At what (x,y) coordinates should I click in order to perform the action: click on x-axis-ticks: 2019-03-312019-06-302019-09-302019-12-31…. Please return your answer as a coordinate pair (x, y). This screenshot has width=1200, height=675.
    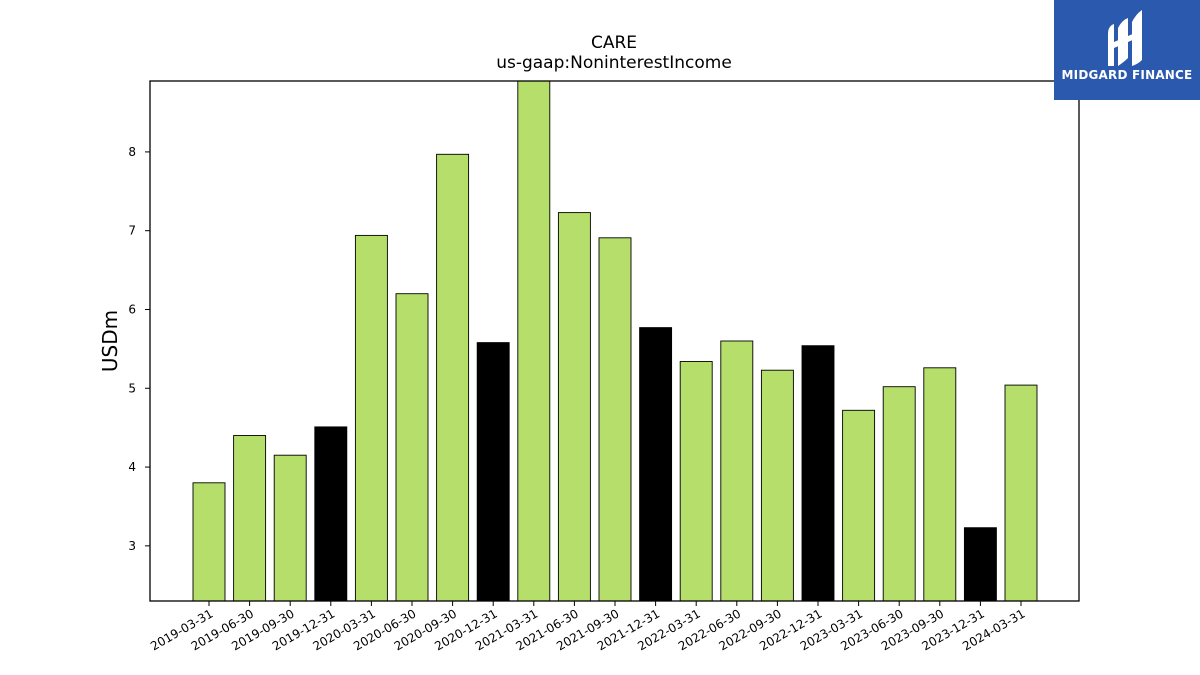
    Looking at the image, I should click on (588, 627).